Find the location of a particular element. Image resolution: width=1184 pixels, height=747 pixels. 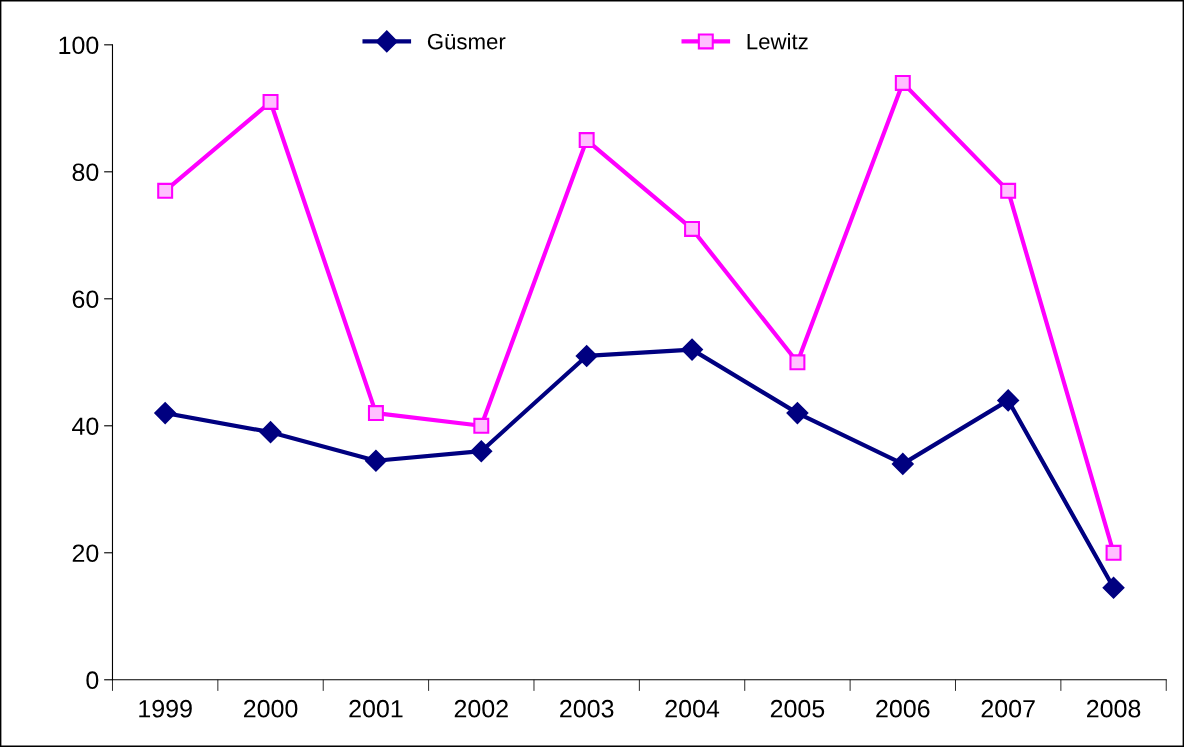

x-tick-label: 1999 is located at coordinates (165, 708).